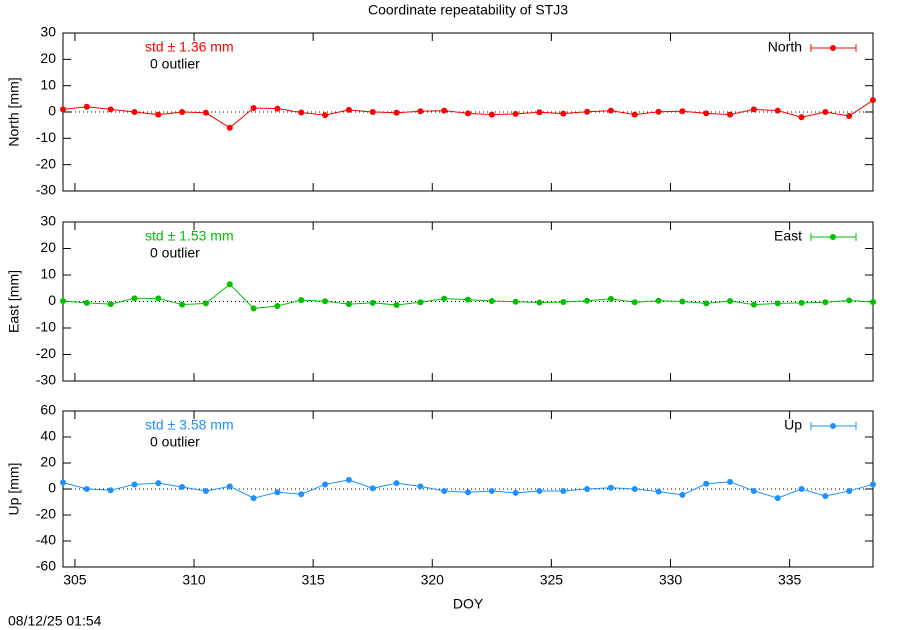 The width and height of the screenshot is (900, 630). I want to click on chart-title: Coordinate repeatability of STJ3, so click(468, 10).